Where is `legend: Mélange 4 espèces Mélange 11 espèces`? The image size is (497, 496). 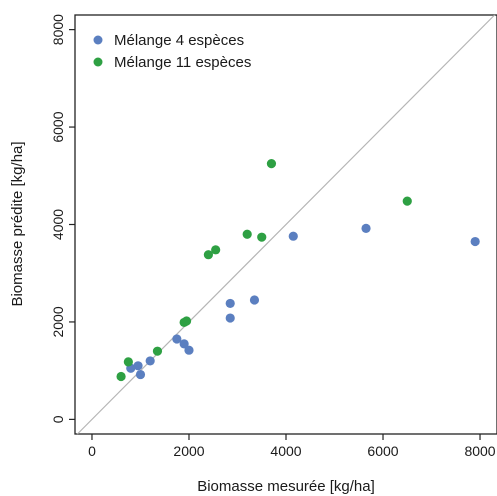
legend: Mélange 4 espèces Mélange 11 espèces is located at coordinates (172, 51).